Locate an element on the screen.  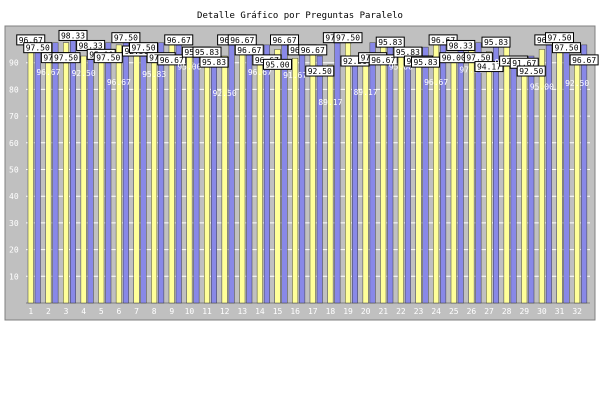
x-tick-label-22: 22 is located at coordinates (401, 311).